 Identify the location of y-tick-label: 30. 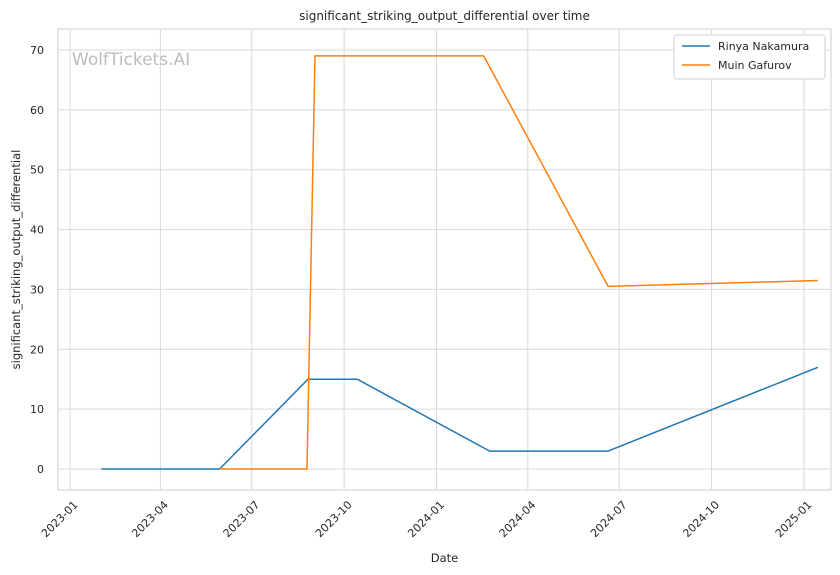
(37, 289).